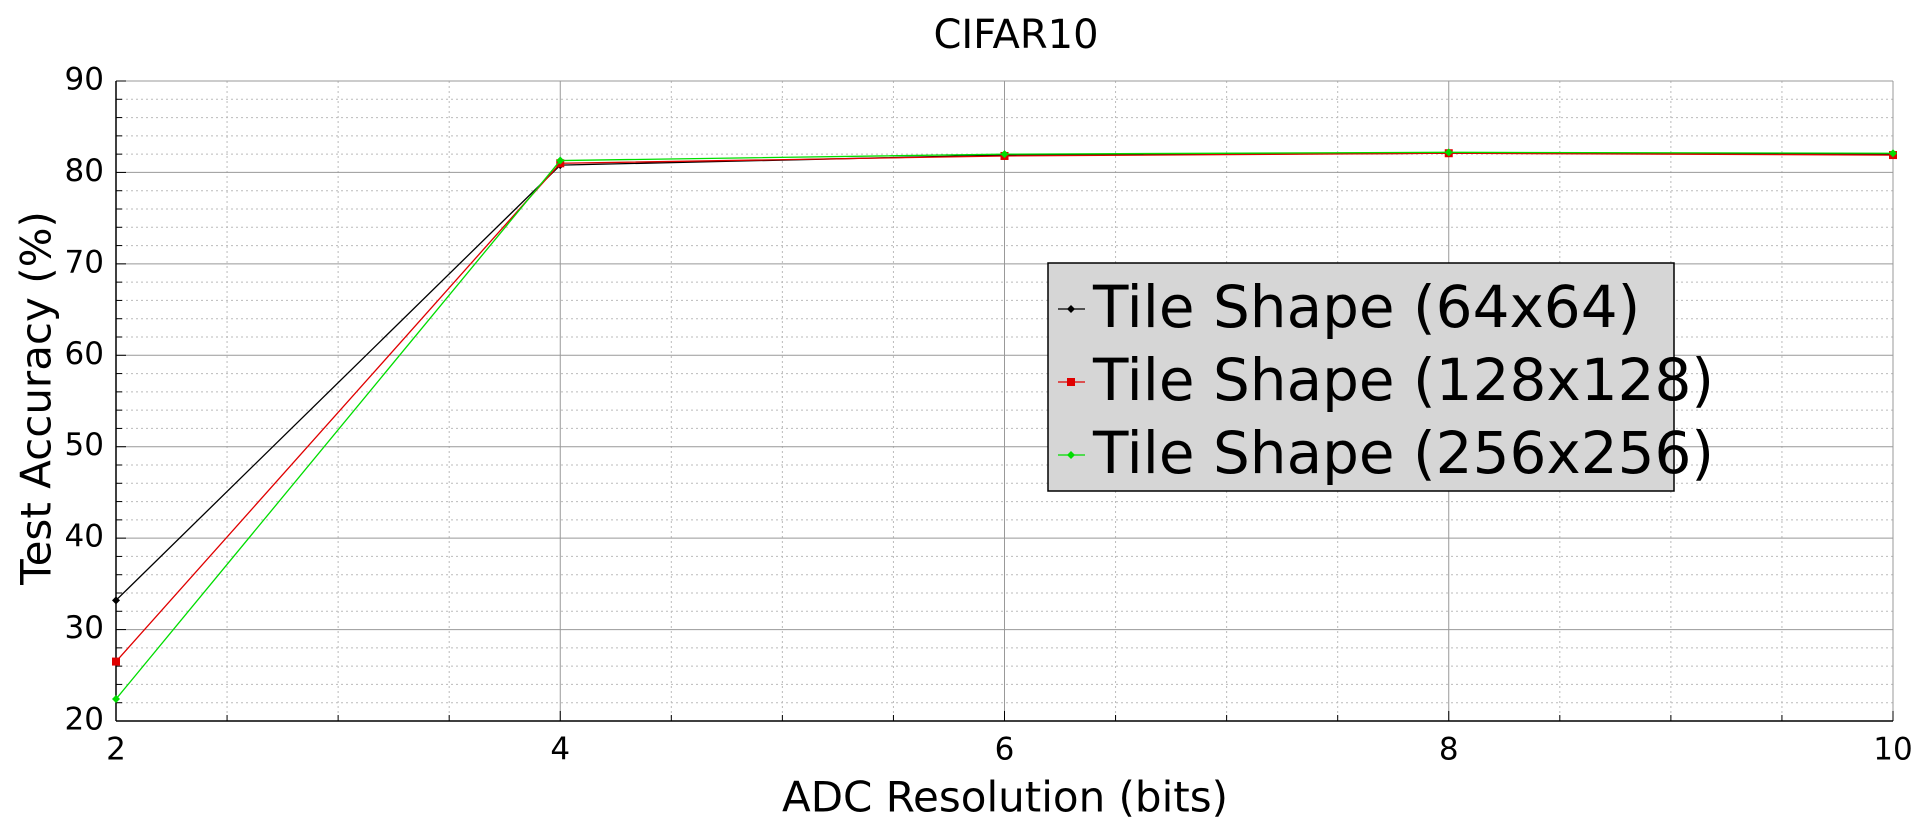  I want to click on legend-label: Tile Shape (256x256), so click(1403, 453).